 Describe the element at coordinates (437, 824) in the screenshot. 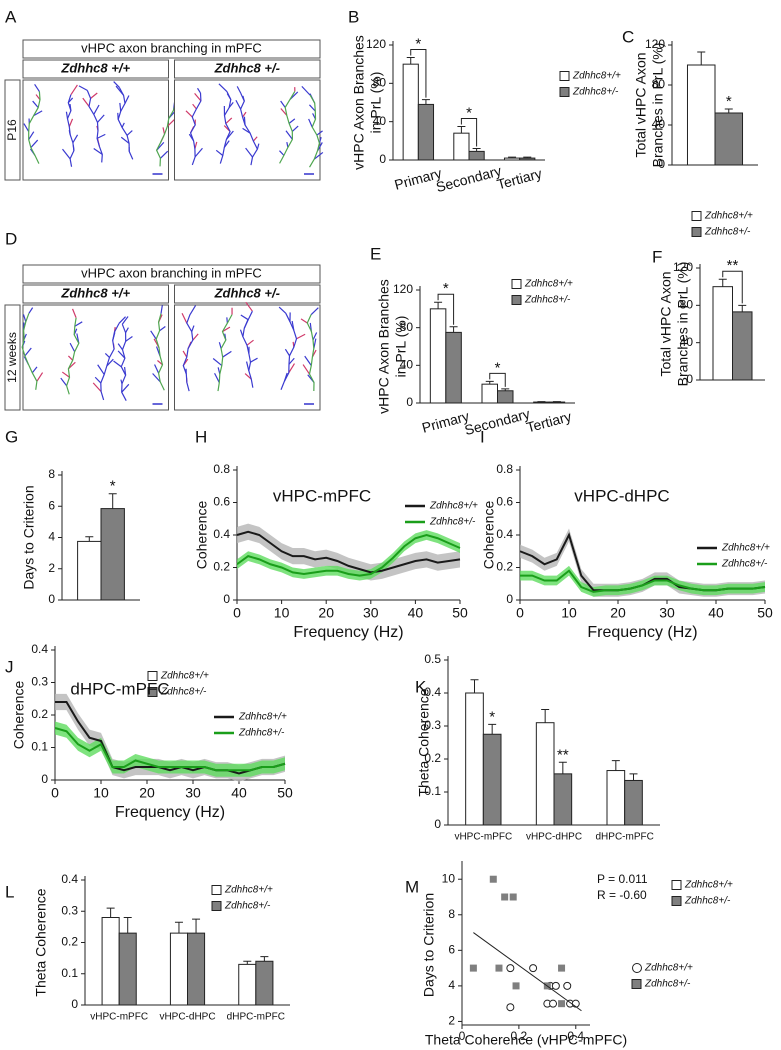

I see `y-tick-label: 0` at that location.